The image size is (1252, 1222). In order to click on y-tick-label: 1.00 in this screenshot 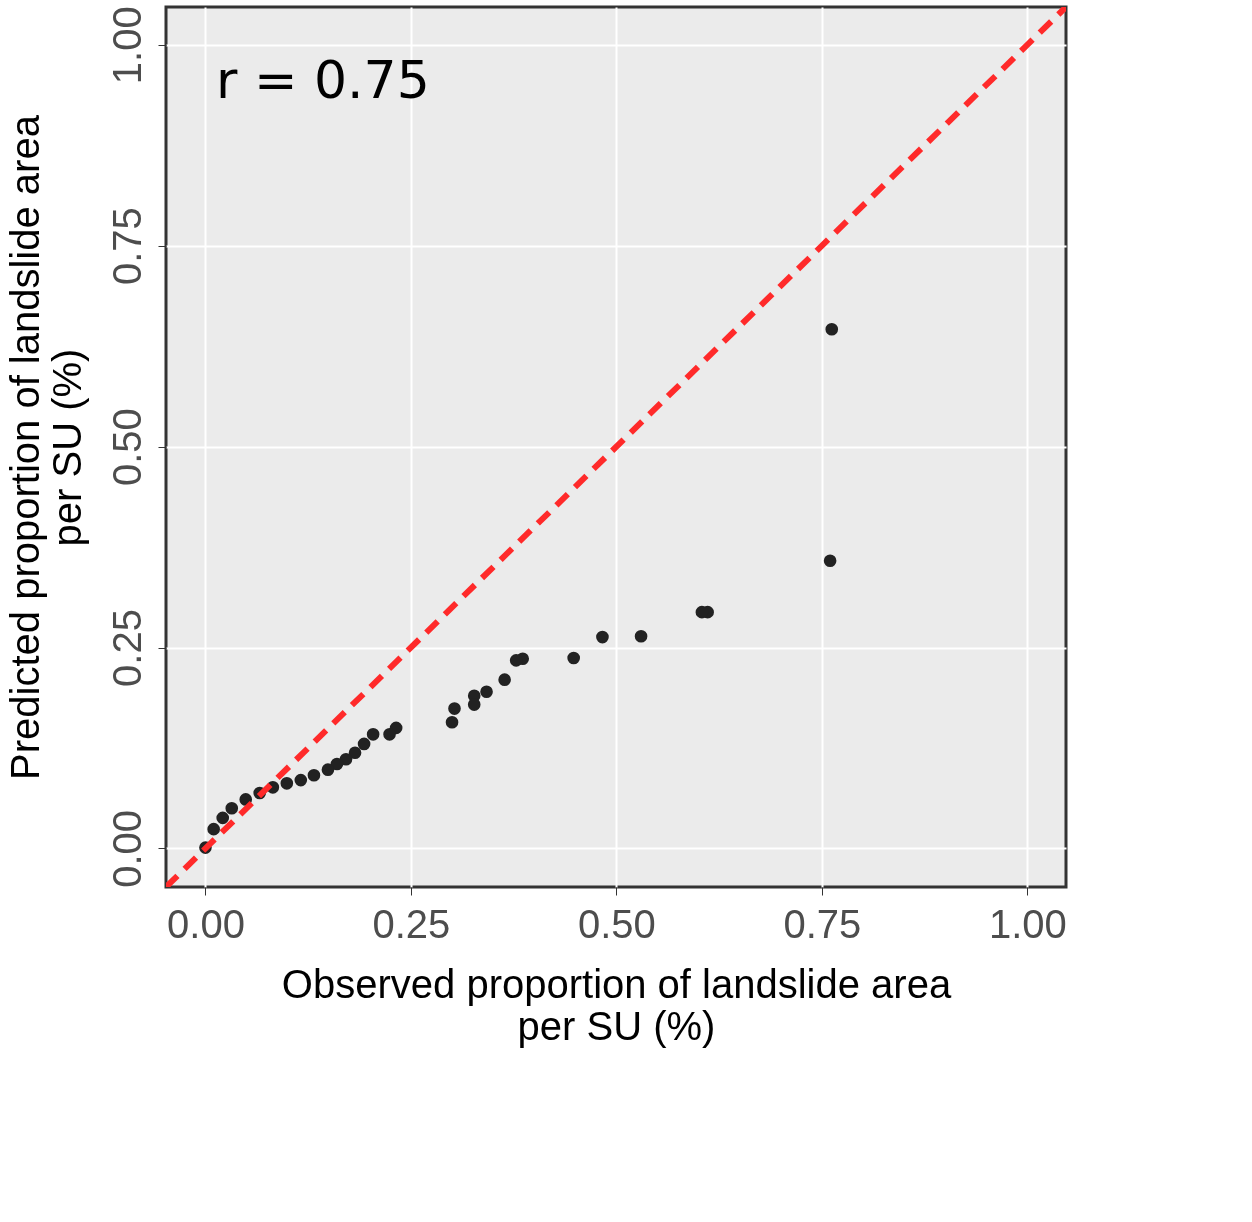, I will do `click(126, 45)`.